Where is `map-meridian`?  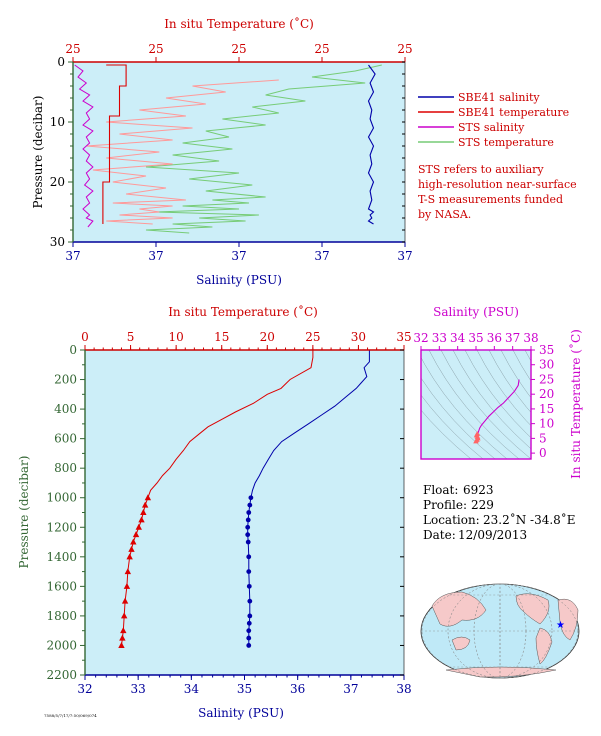 map-meridian is located at coordinates (500, 631).